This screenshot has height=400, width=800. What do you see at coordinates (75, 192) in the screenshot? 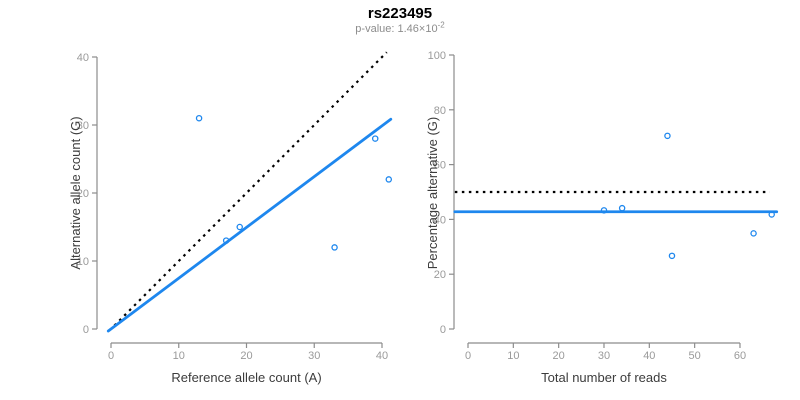
I see `y-axis-title: Alternative allele count (G)` at bounding box center [75, 192].